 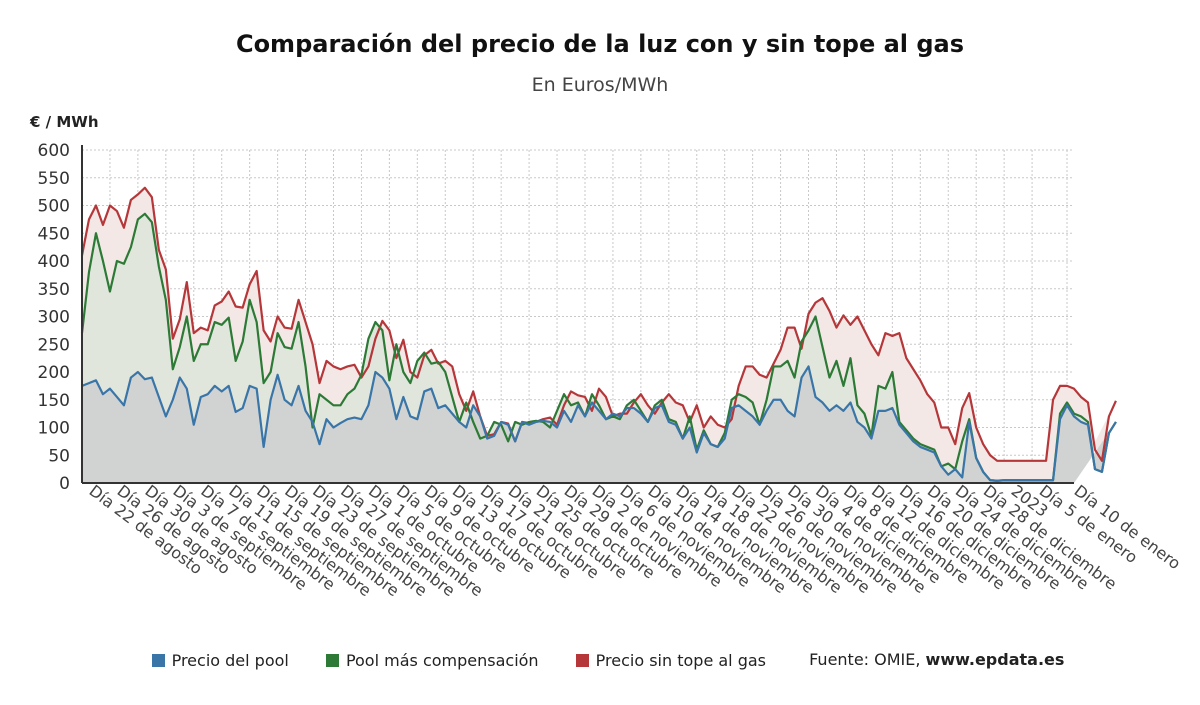 I want to click on legend-item-sin-tope: Precio sin tope al gas, so click(x=670, y=660).